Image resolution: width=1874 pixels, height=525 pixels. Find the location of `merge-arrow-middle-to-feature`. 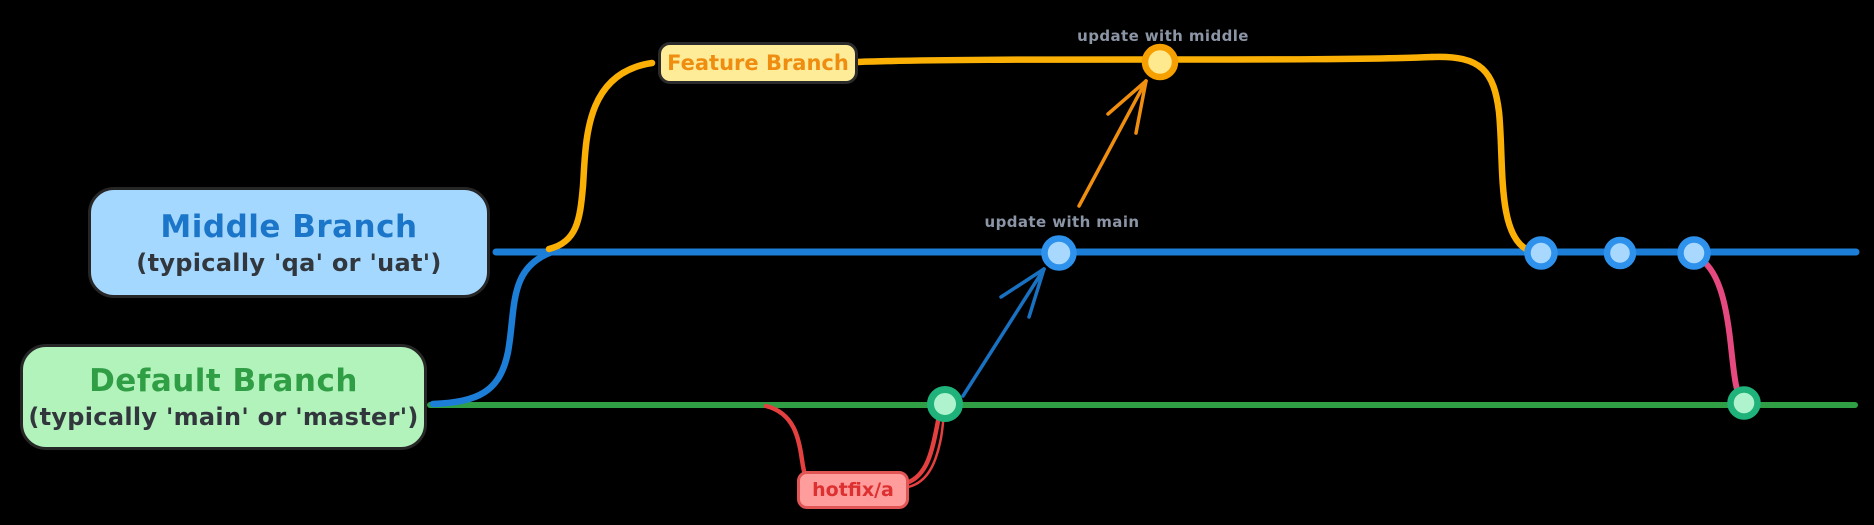

merge-arrow-middle-to-feature is located at coordinates (1112, 143).